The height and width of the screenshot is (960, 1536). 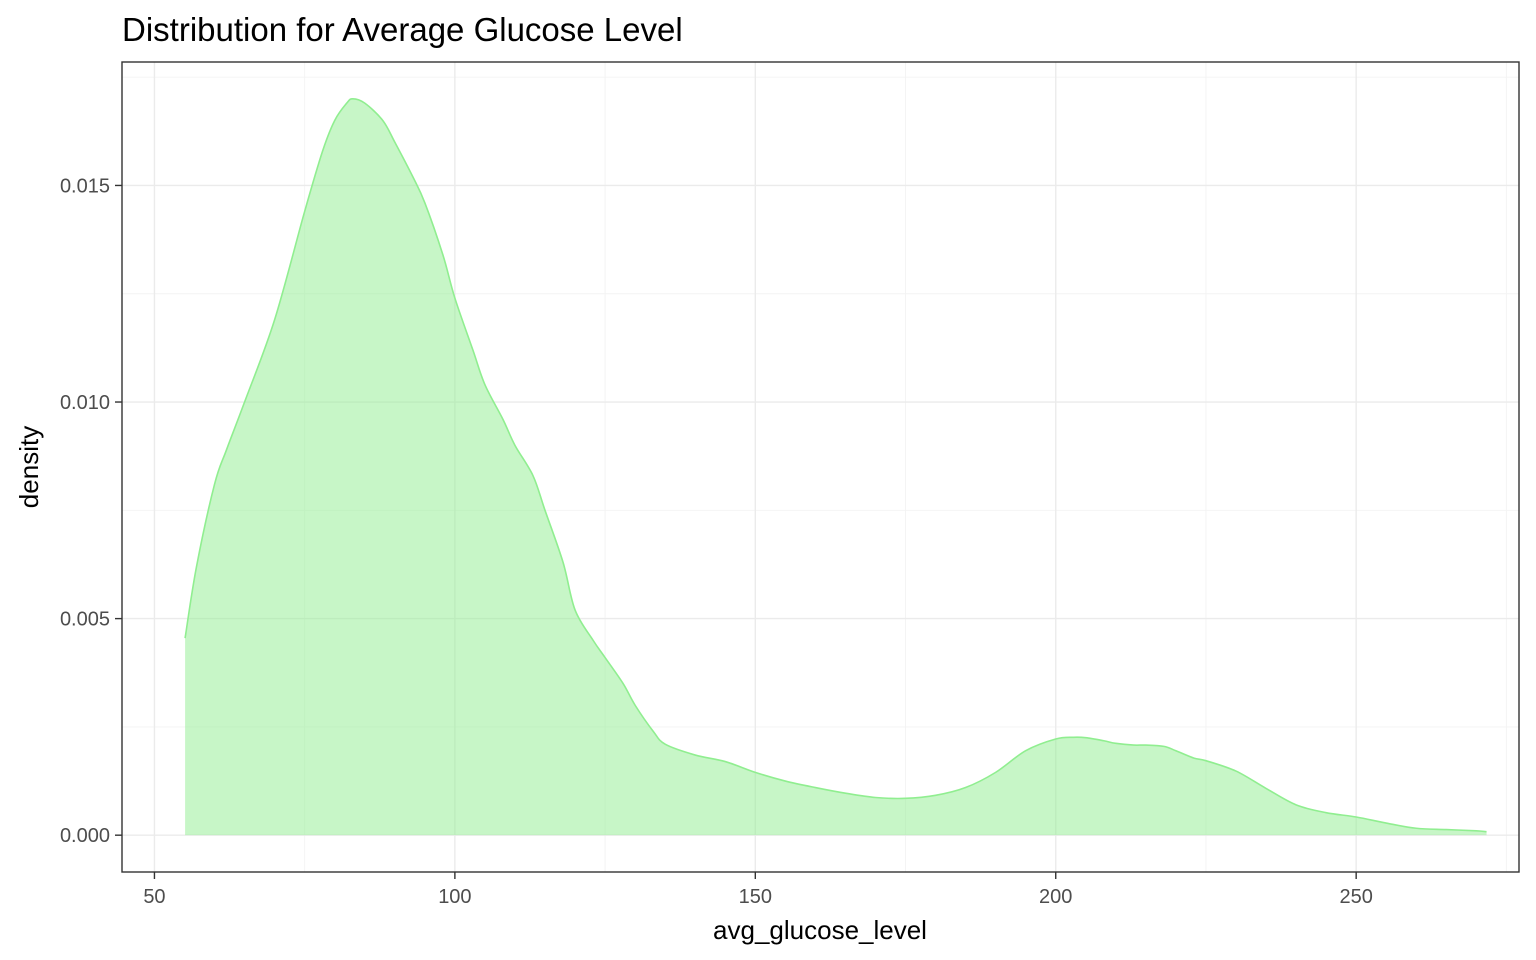 I want to click on y-tick-label: 0.005, so click(x=85, y=620).